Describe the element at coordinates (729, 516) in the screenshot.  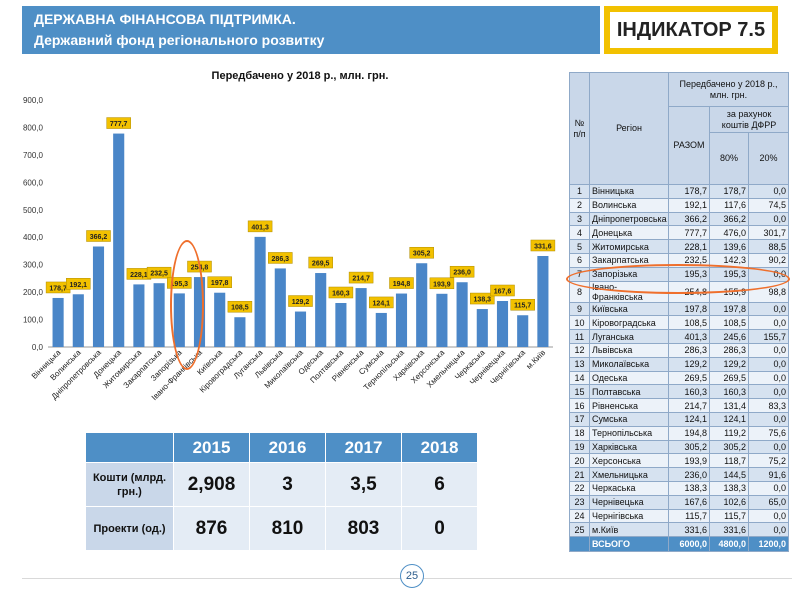
I see `region-80: 115,7` at that location.